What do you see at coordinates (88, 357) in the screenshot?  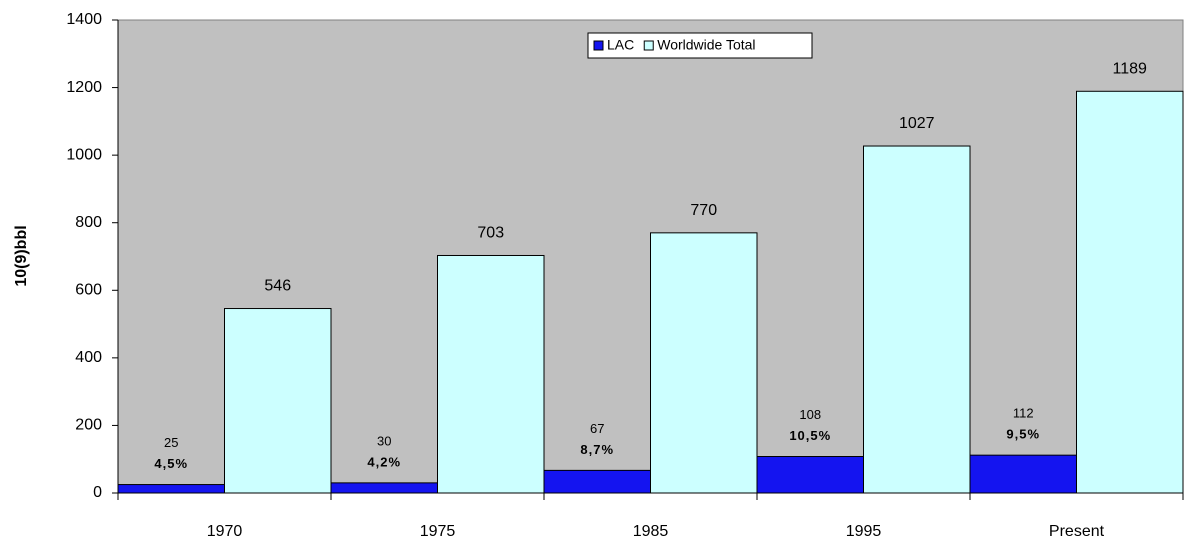 I see `y-tick-label: 400` at bounding box center [88, 357].